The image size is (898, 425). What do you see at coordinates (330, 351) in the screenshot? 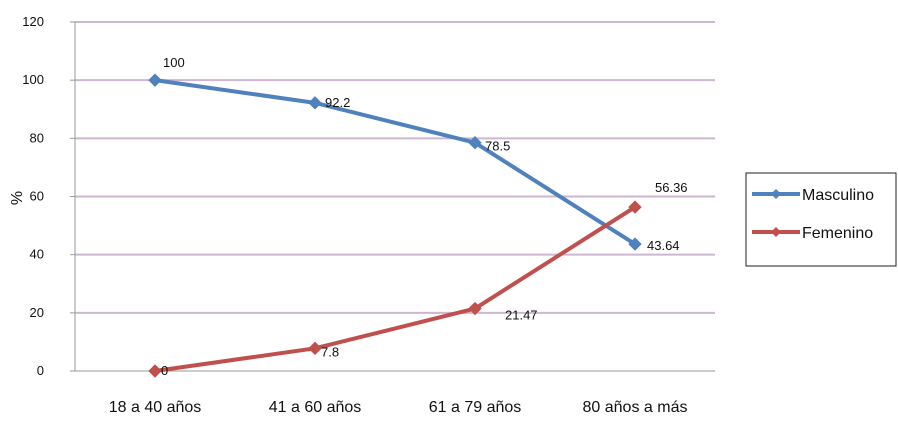
I see `data-label: 7.8` at bounding box center [330, 351].